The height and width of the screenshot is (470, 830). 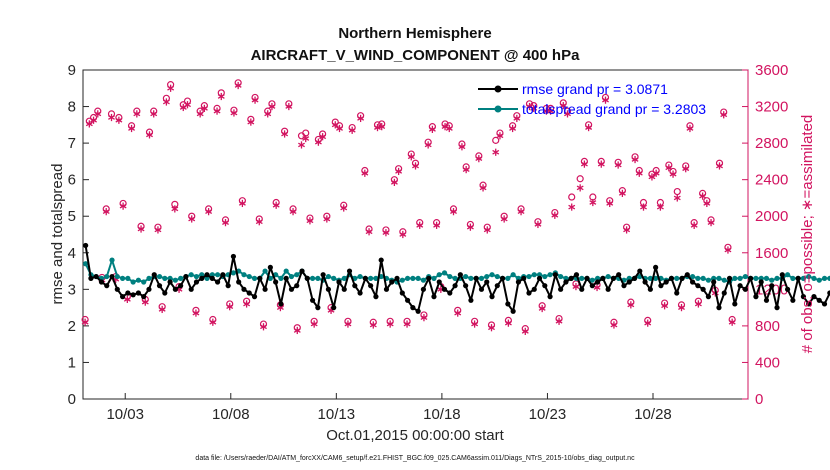 What do you see at coordinates (72, 143) in the screenshot?
I see `y-left-tick-label: 7` at bounding box center [72, 143].